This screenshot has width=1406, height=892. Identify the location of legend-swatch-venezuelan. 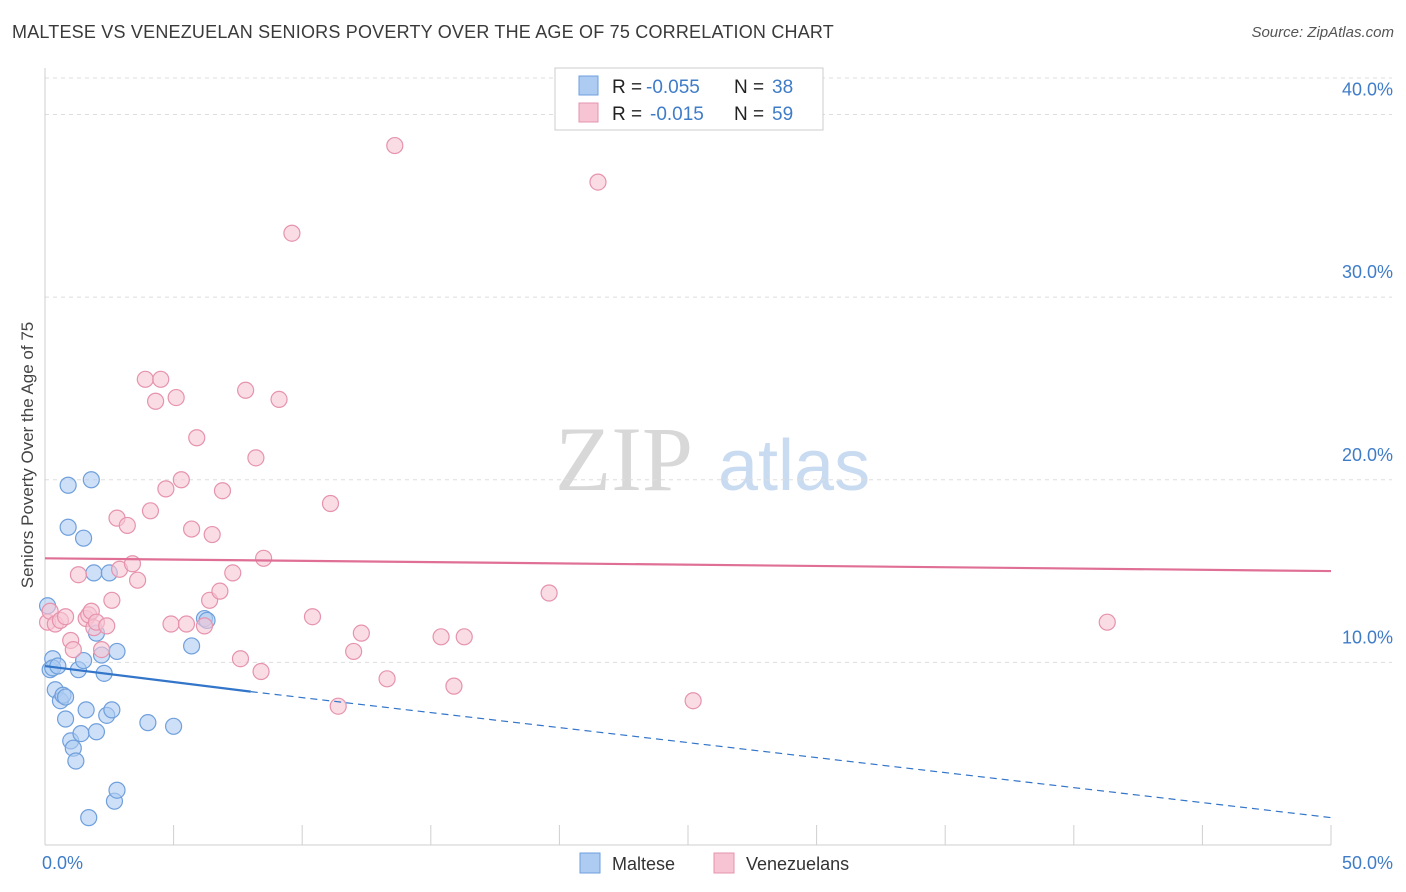
(724, 863).